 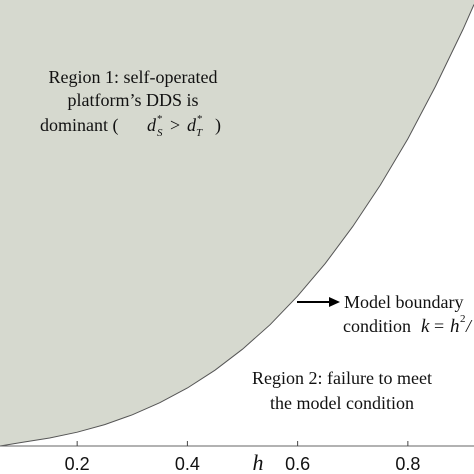 I want to click on x-tick-label: 0.2, so click(x=77, y=464).